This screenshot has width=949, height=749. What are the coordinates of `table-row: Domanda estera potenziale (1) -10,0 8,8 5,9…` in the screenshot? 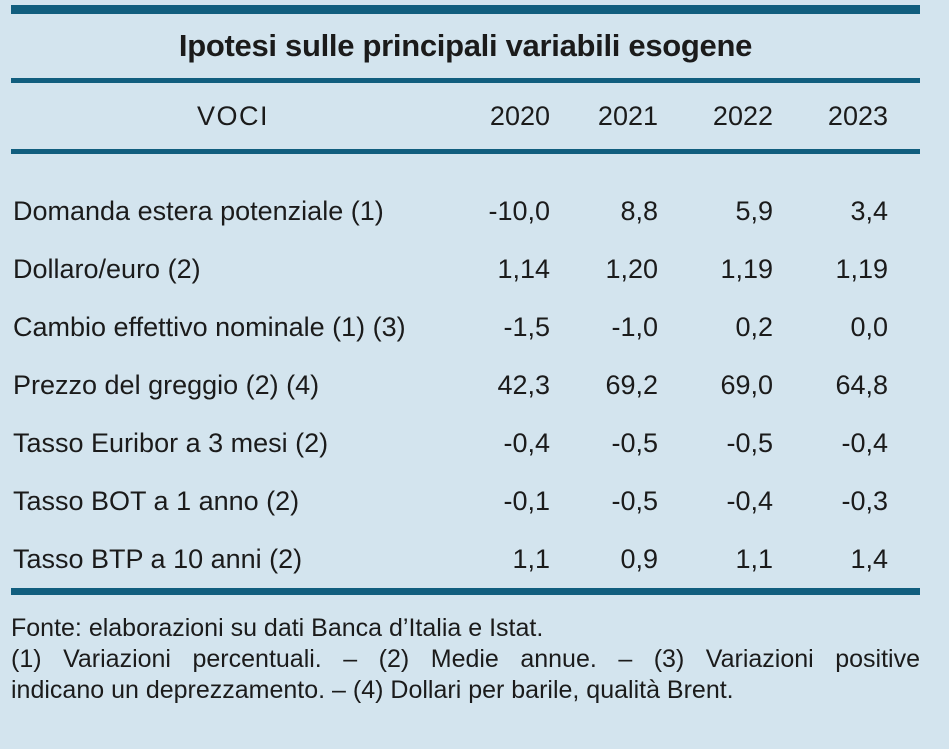 It's located at (465, 211).